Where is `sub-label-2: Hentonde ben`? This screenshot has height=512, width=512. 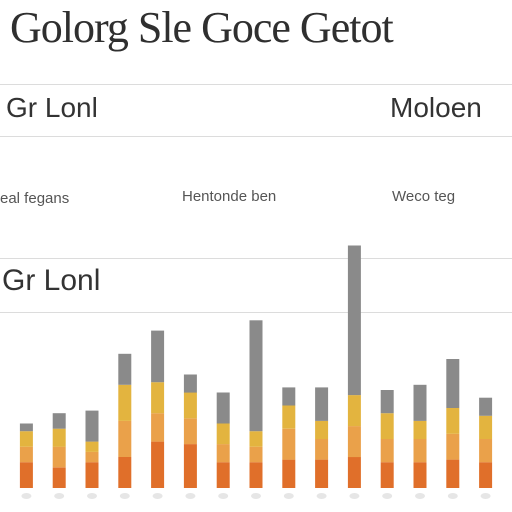 sub-label-2: Hentonde ben is located at coordinates (229, 196).